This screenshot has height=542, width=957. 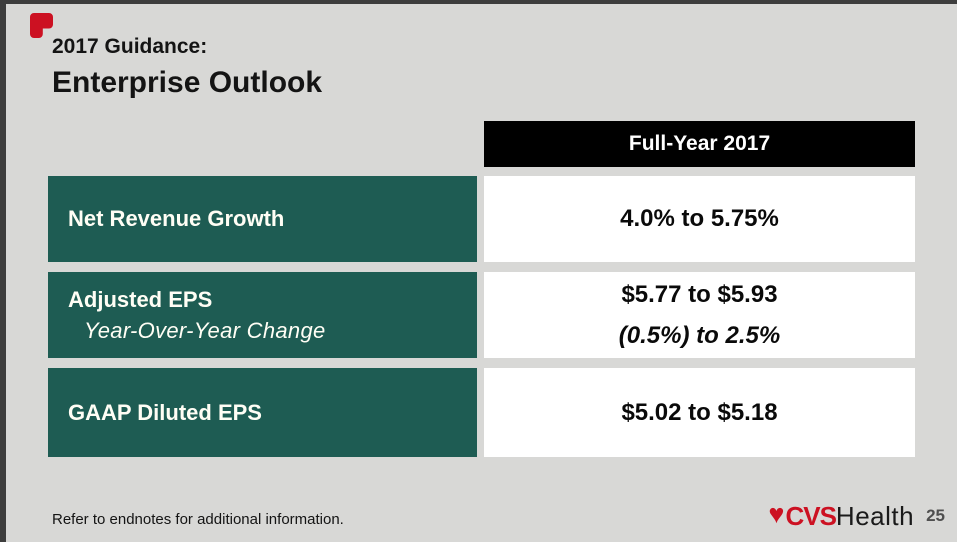 I want to click on table-row-label-net-revenue-growth: Net Revenue Growth, so click(x=262, y=219).